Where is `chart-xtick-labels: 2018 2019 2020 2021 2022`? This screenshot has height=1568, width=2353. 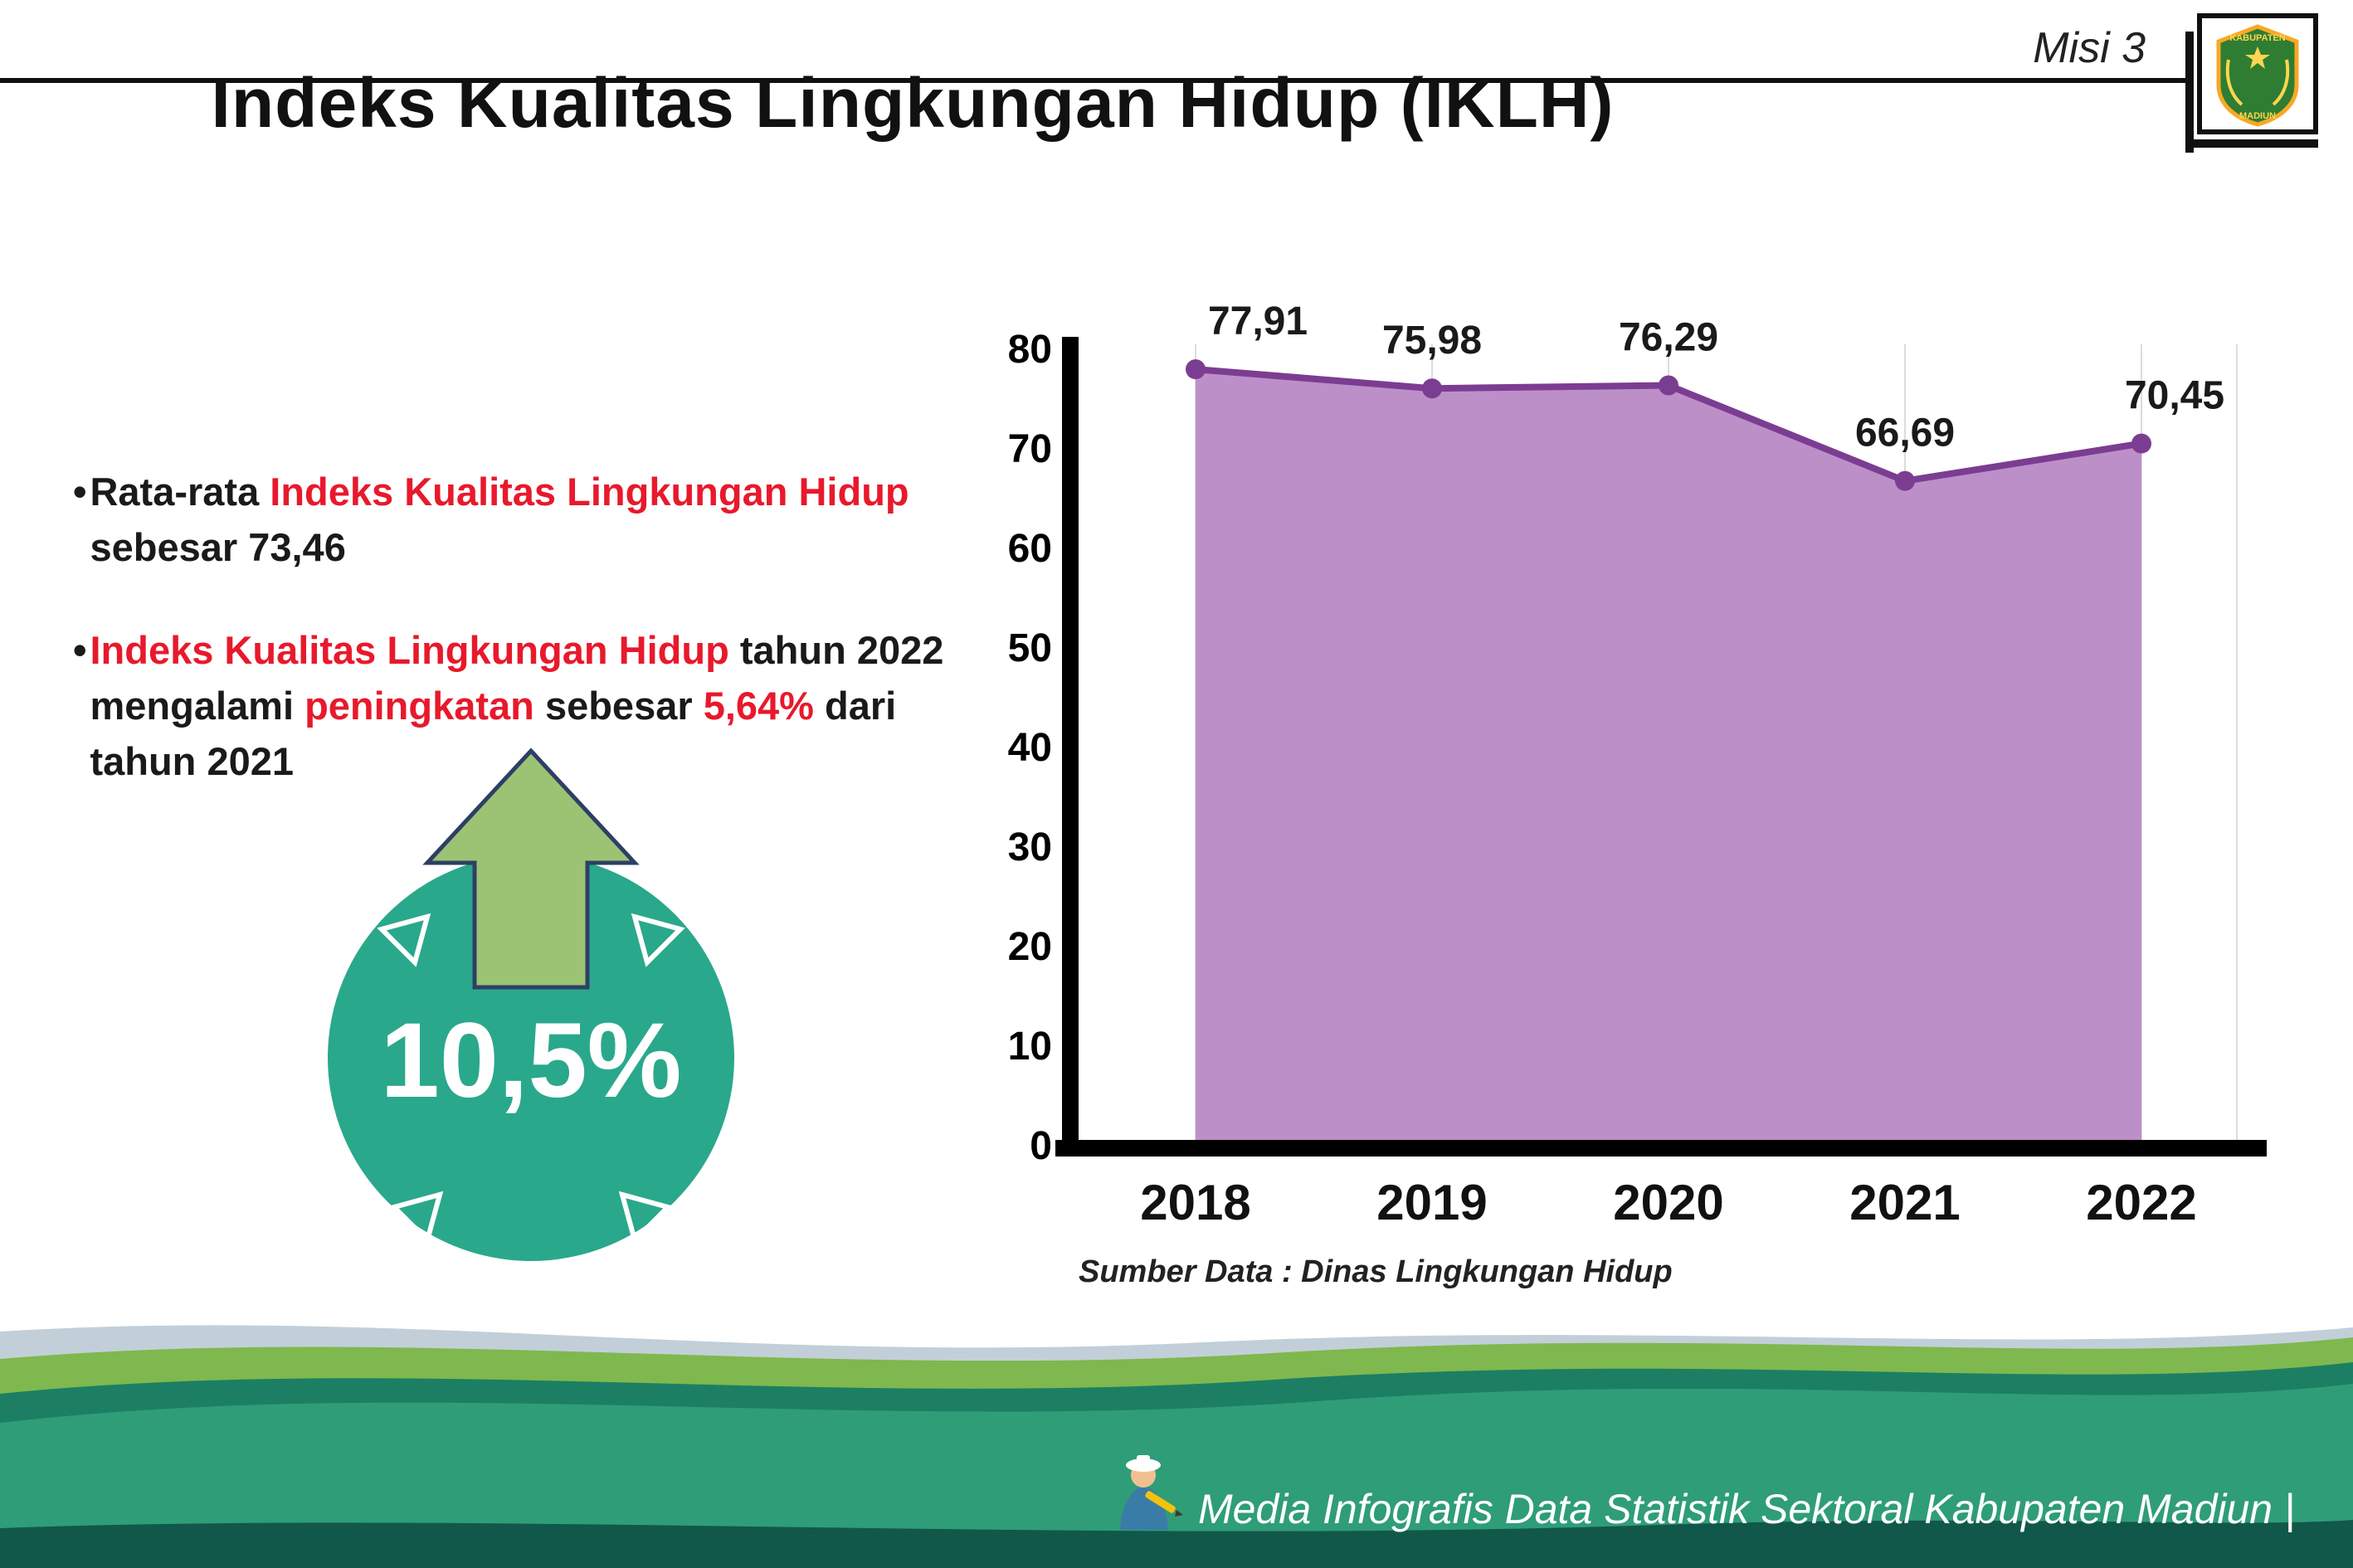 chart-xtick-labels: 2018 2019 2020 2021 2022 is located at coordinates (1668, 1202).